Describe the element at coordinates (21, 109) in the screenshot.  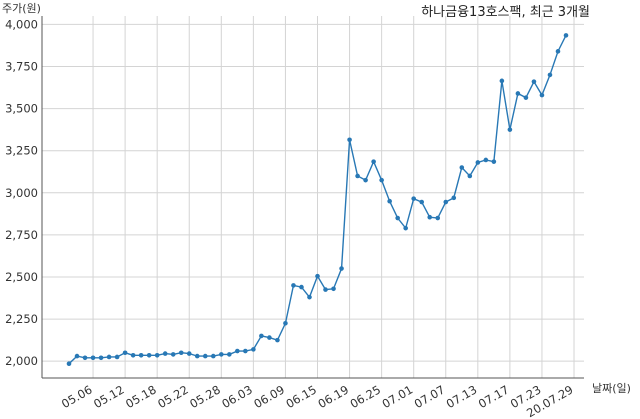
I see `y-tick-label: 3,500` at that location.